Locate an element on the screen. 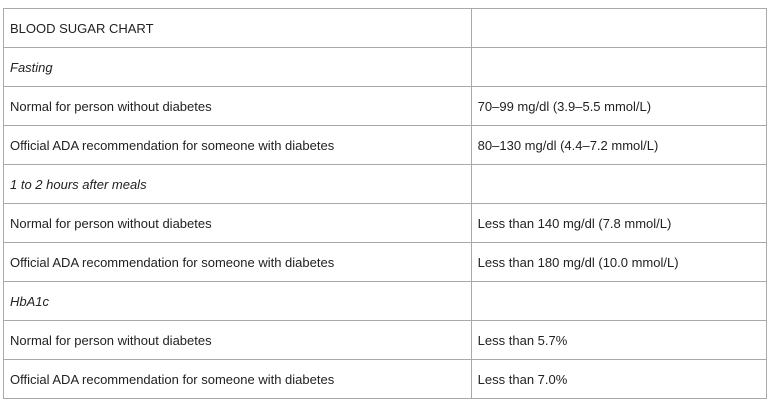 This screenshot has width=771, height=406. row-value: 80–130 mg/dl (4.4–7.2 mmol/L) is located at coordinates (619, 145).